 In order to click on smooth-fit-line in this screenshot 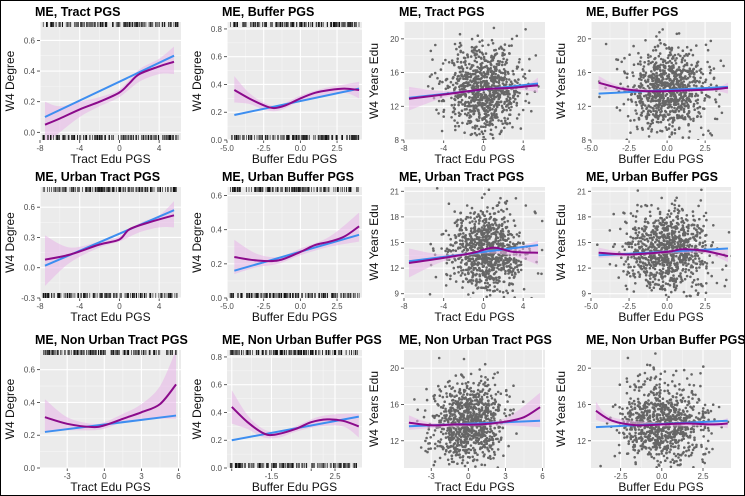, I will do `click(296, 98)`.